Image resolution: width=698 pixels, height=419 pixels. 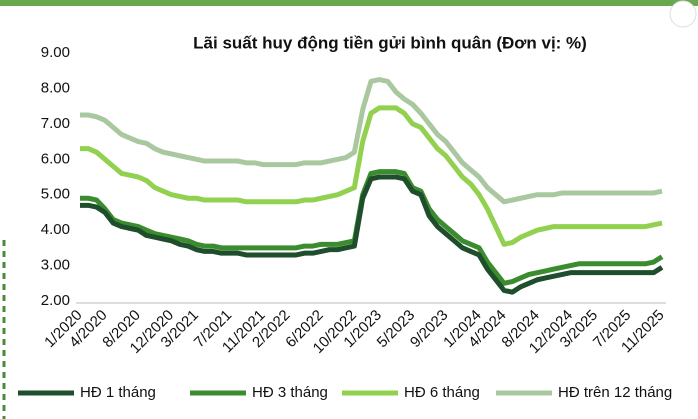 What do you see at coordinates (55, 87) in the screenshot?
I see `y-tick-label: 8.00` at bounding box center [55, 87].